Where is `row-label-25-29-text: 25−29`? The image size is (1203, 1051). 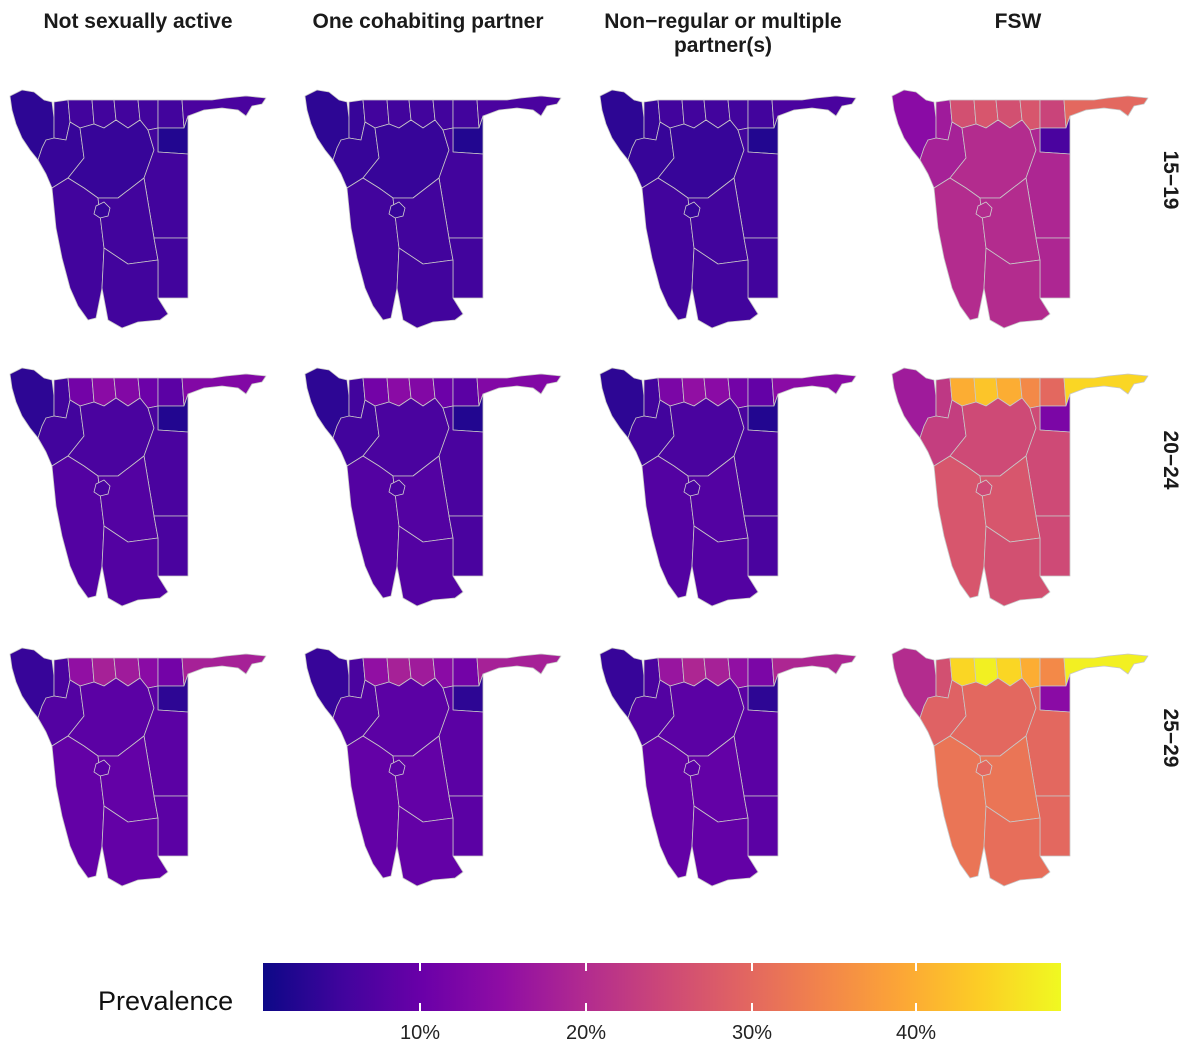
row-label-25-29-text: 25−29 is located at coordinates (1170, 738).